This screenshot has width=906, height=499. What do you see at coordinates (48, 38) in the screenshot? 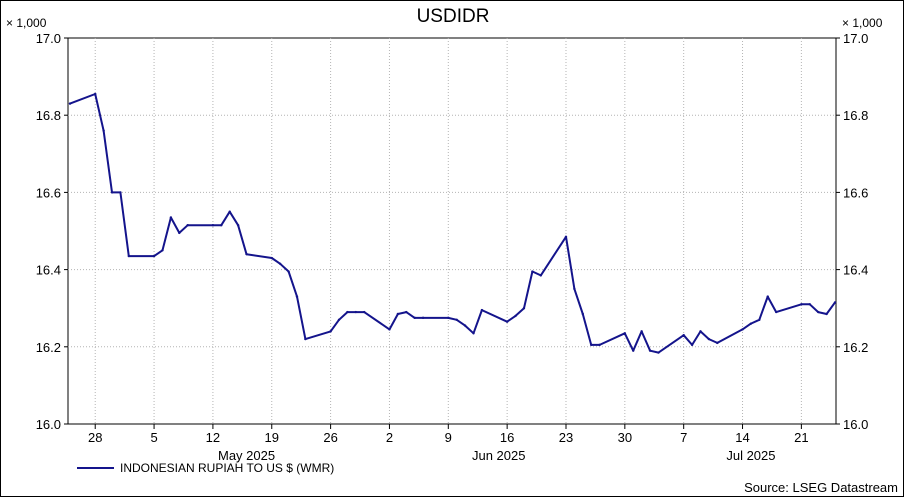
I see `y-tick-label-left: 17.0` at bounding box center [48, 38].